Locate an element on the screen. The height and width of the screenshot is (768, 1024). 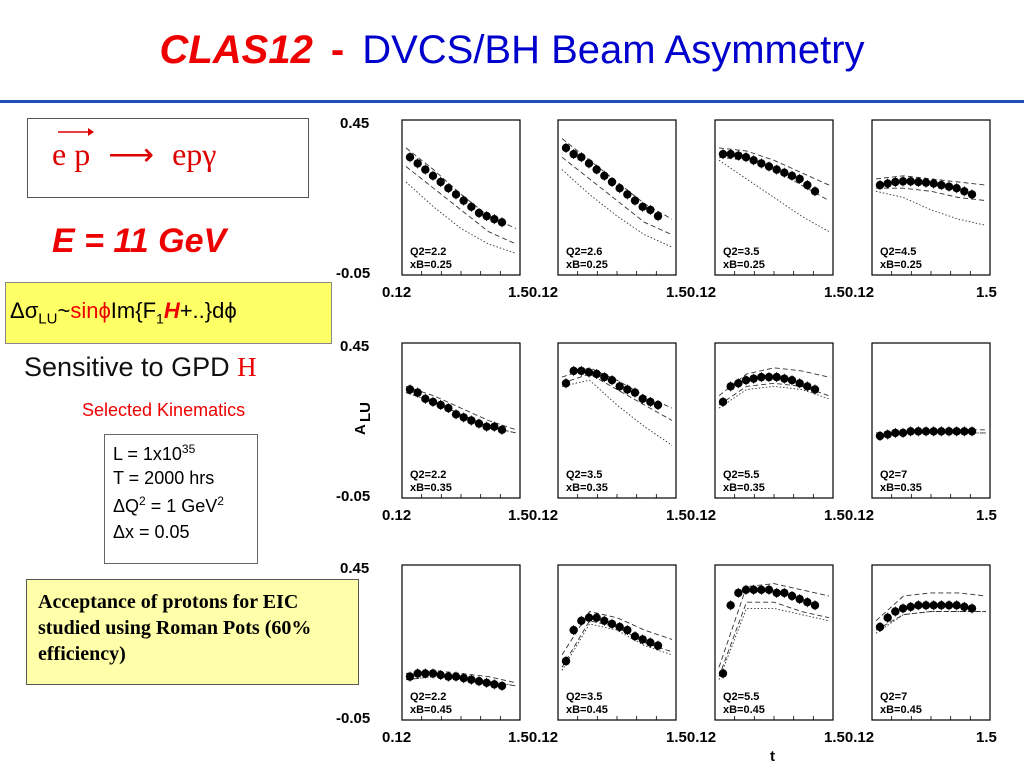
title-underline is located at coordinates (512, 101).